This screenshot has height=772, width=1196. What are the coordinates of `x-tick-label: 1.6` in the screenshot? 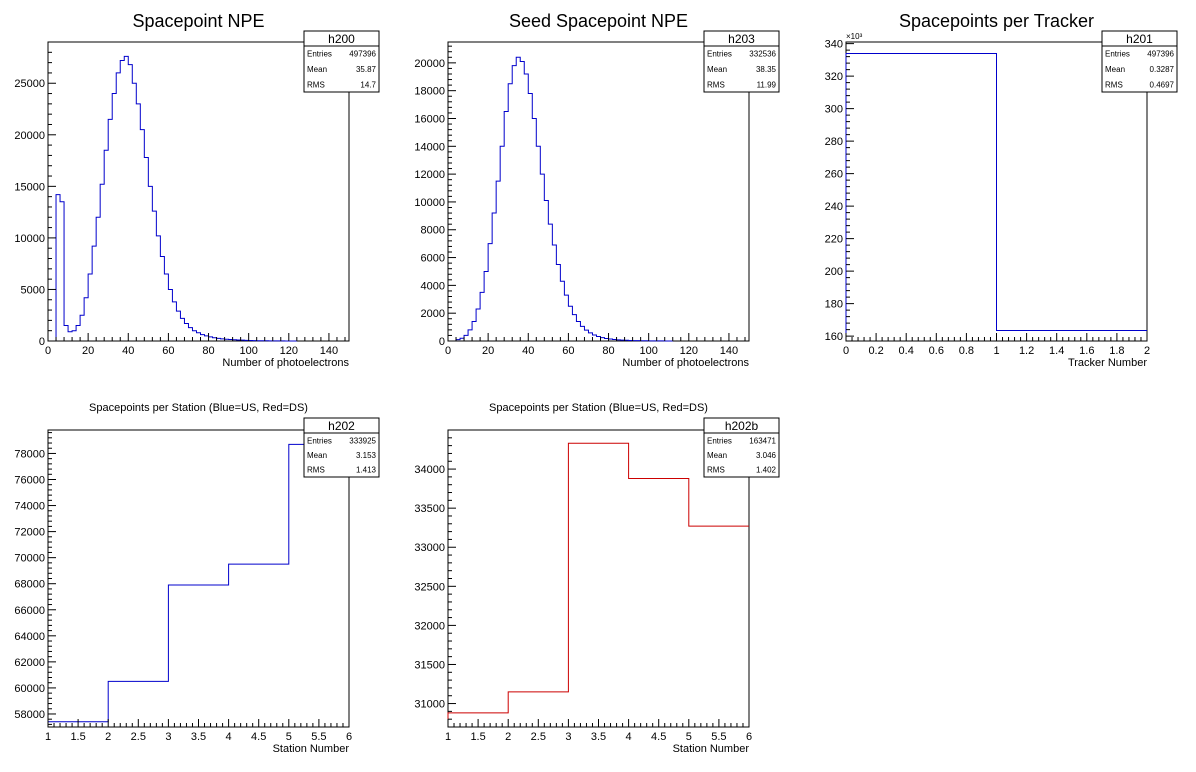 It's located at (1086, 351).